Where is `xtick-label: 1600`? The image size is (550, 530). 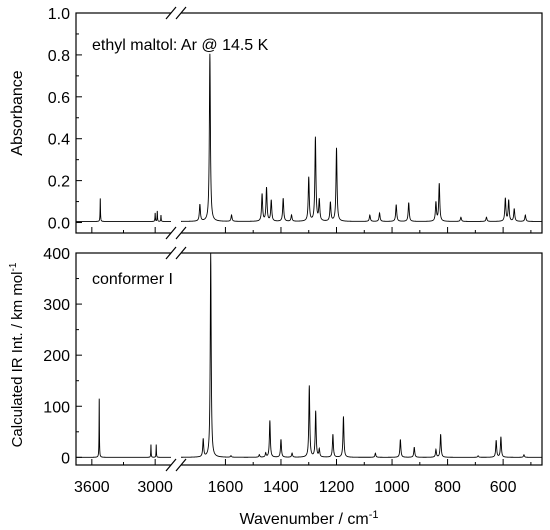
xtick-label: 1600 is located at coordinates (226, 487).